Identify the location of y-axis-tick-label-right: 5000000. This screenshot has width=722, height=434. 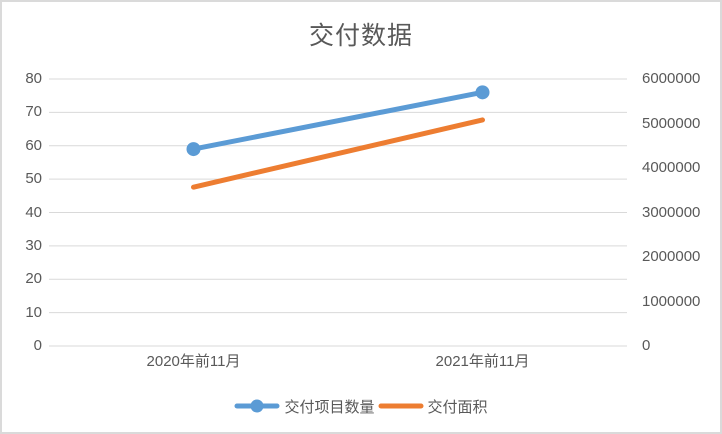
(671, 123).